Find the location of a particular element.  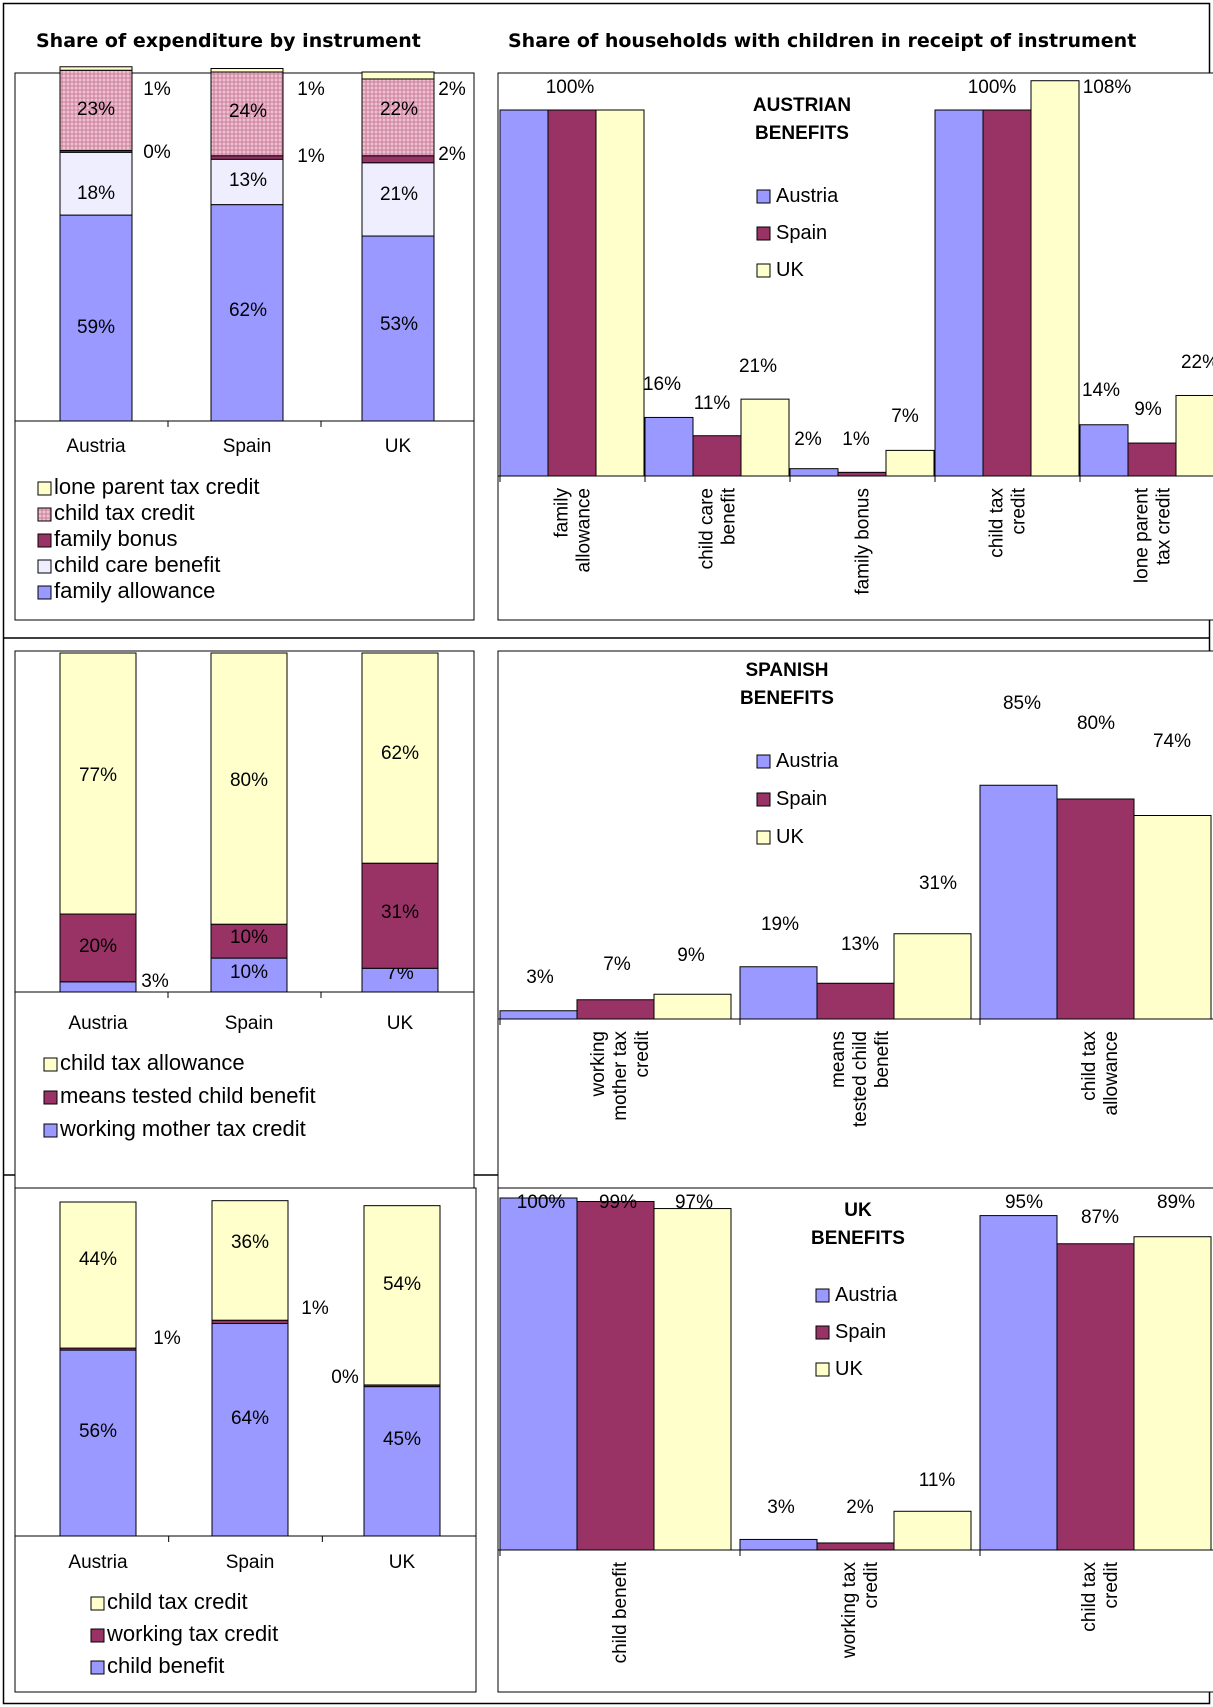

legend-label-child-care-benefit: child care benefit is located at coordinates (137, 564).